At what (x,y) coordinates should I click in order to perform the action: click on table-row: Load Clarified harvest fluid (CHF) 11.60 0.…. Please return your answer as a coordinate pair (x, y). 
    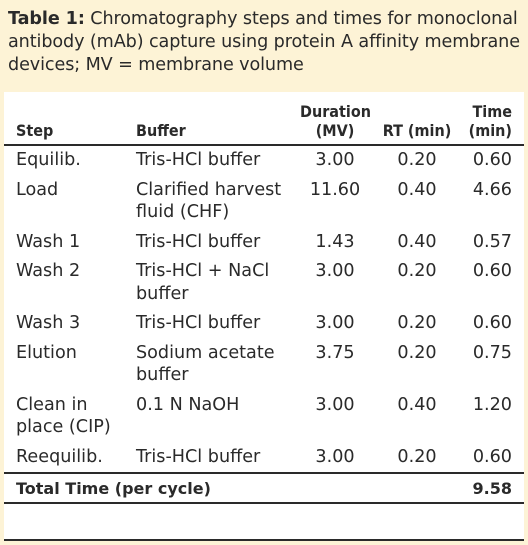
    Looking at the image, I should click on (264, 202).